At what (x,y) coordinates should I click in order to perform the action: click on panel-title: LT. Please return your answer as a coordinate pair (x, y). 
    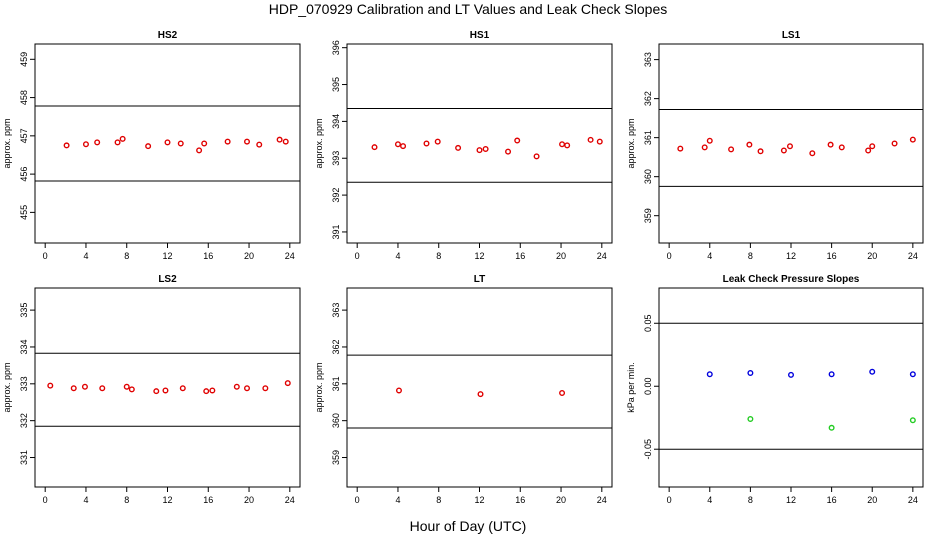
    Looking at the image, I should click on (479, 279).